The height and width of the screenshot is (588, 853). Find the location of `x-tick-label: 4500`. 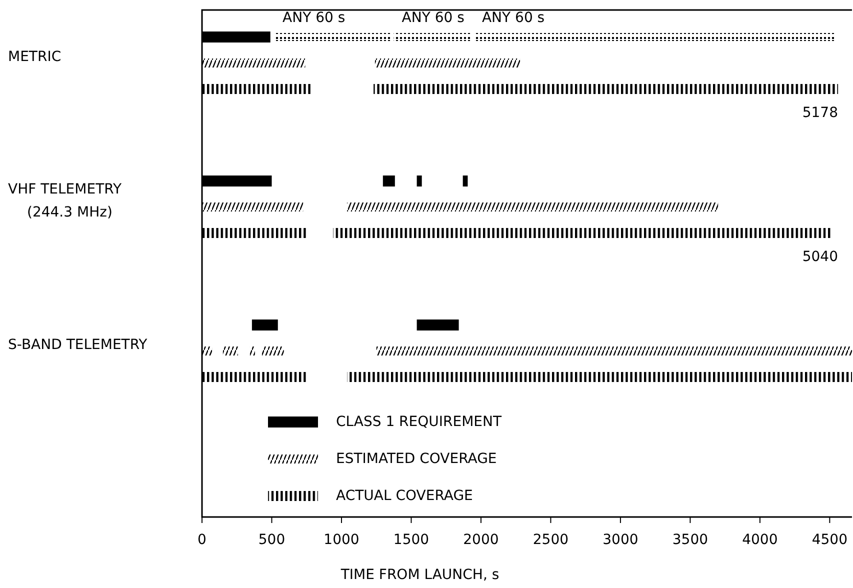

x-tick-label: 4500 is located at coordinates (830, 540).